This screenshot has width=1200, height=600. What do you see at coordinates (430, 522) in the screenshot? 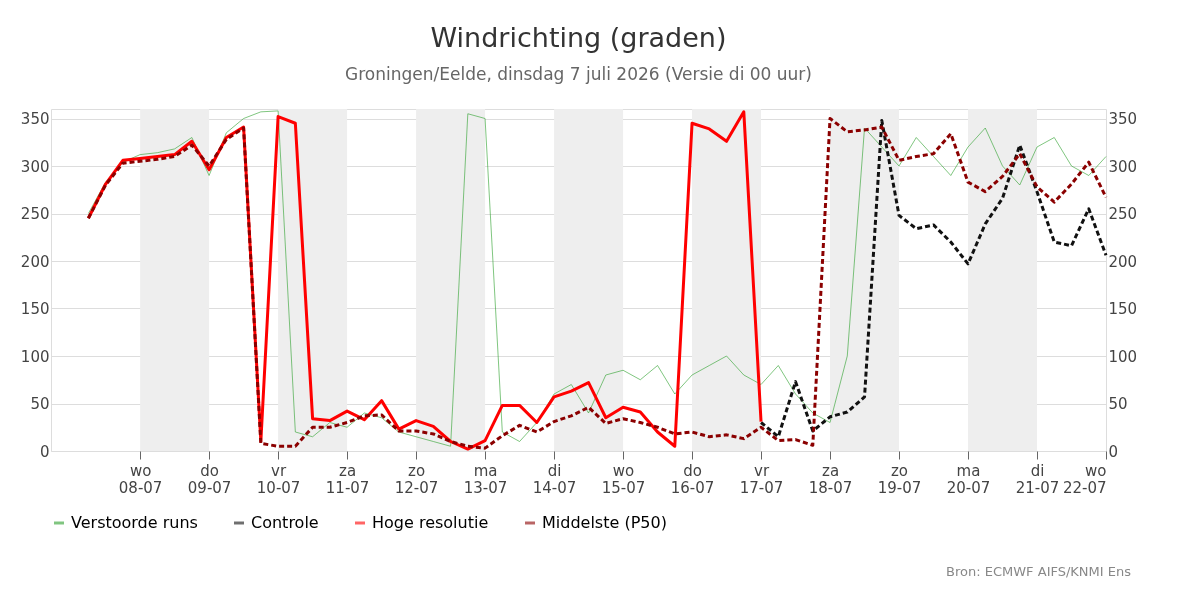
I see `legend-label: Hoge resolutie` at bounding box center [430, 522].